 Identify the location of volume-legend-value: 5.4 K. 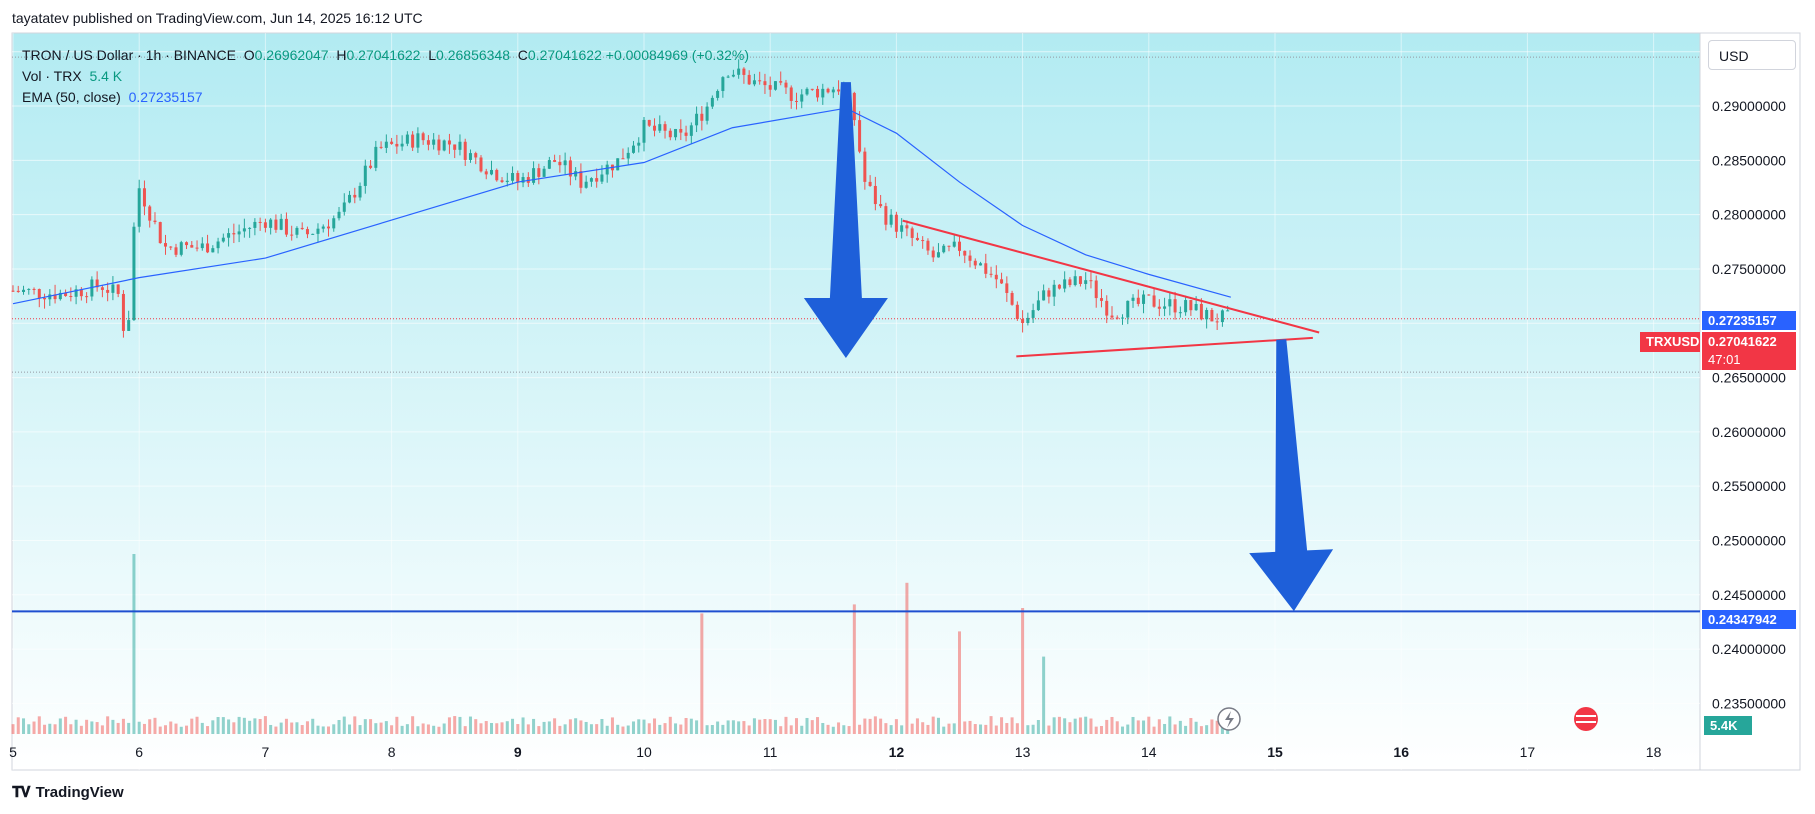
(106, 76).